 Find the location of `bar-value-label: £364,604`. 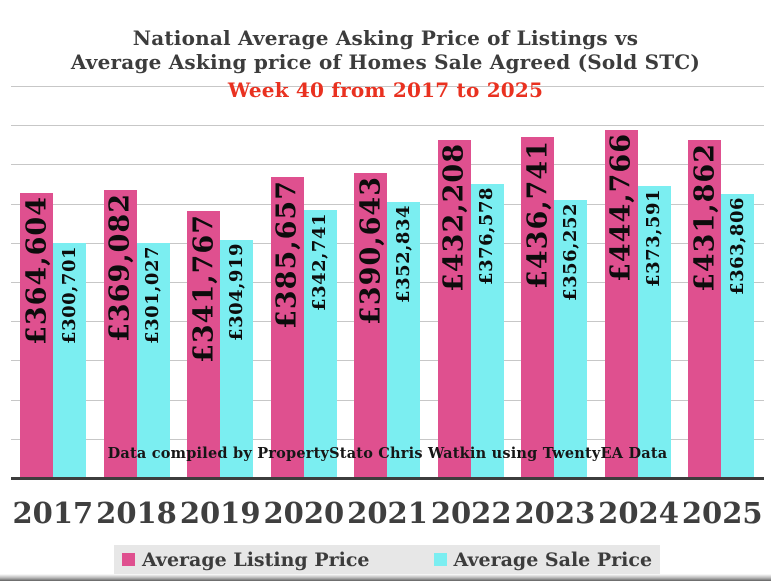

bar-value-label: £364,604 is located at coordinates (36, 271).